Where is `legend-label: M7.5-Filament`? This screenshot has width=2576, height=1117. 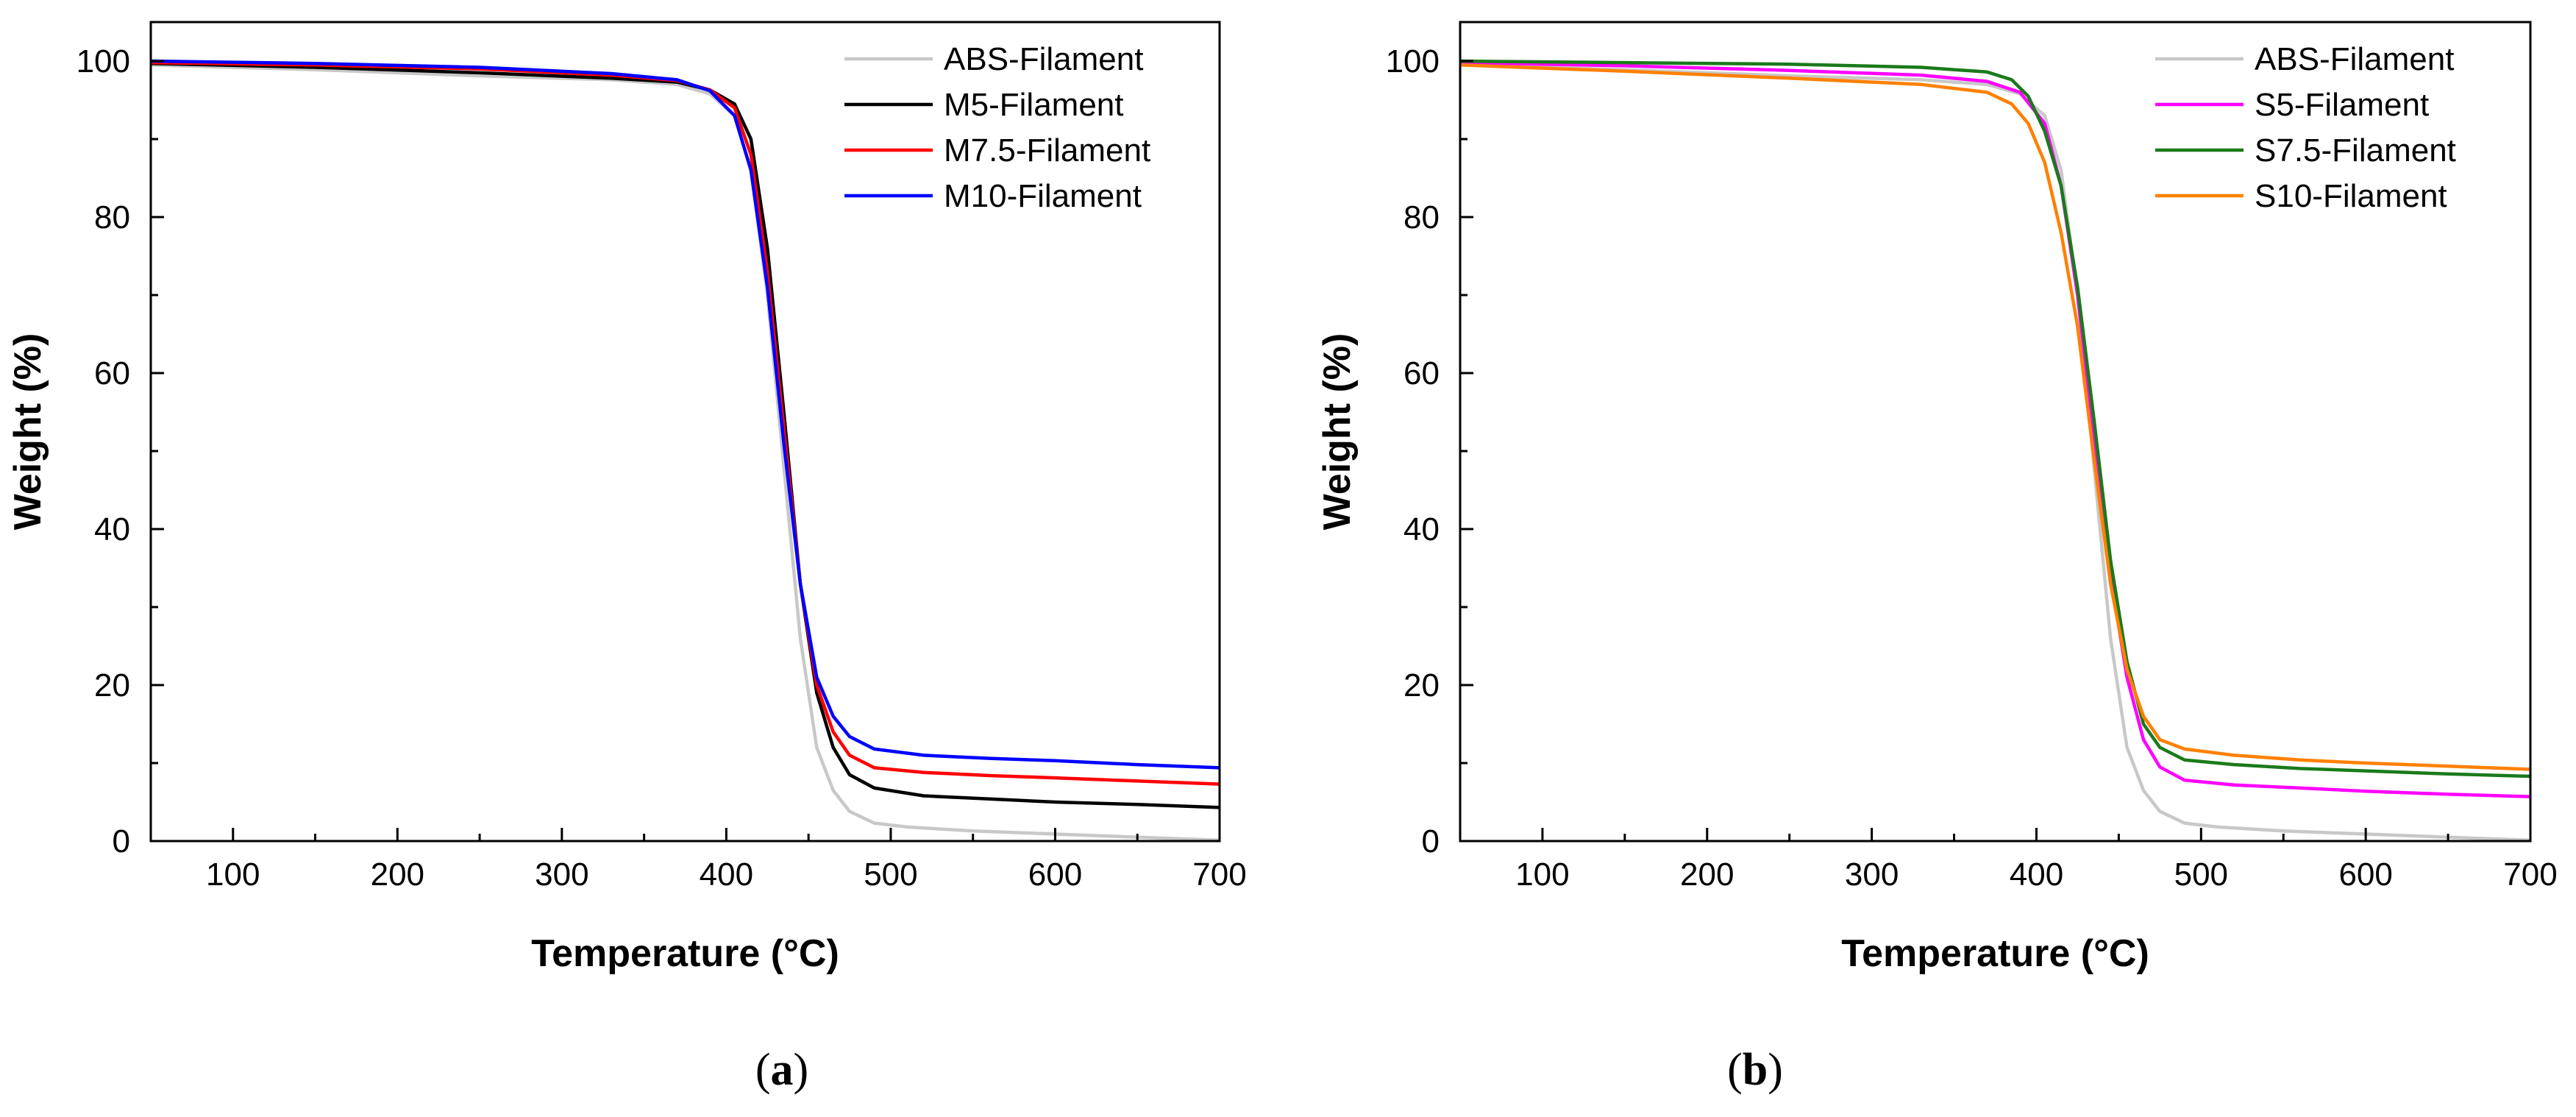 legend-label: M7.5-Filament is located at coordinates (1047, 150).